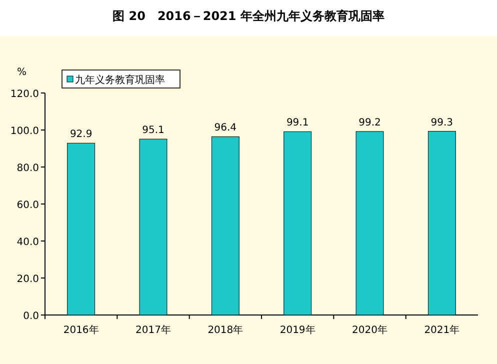 The height and width of the screenshot is (364, 497). What do you see at coordinates (22, 72) in the screenshot?
I see `y-axis-title: %` at bounding box center [22, 72].